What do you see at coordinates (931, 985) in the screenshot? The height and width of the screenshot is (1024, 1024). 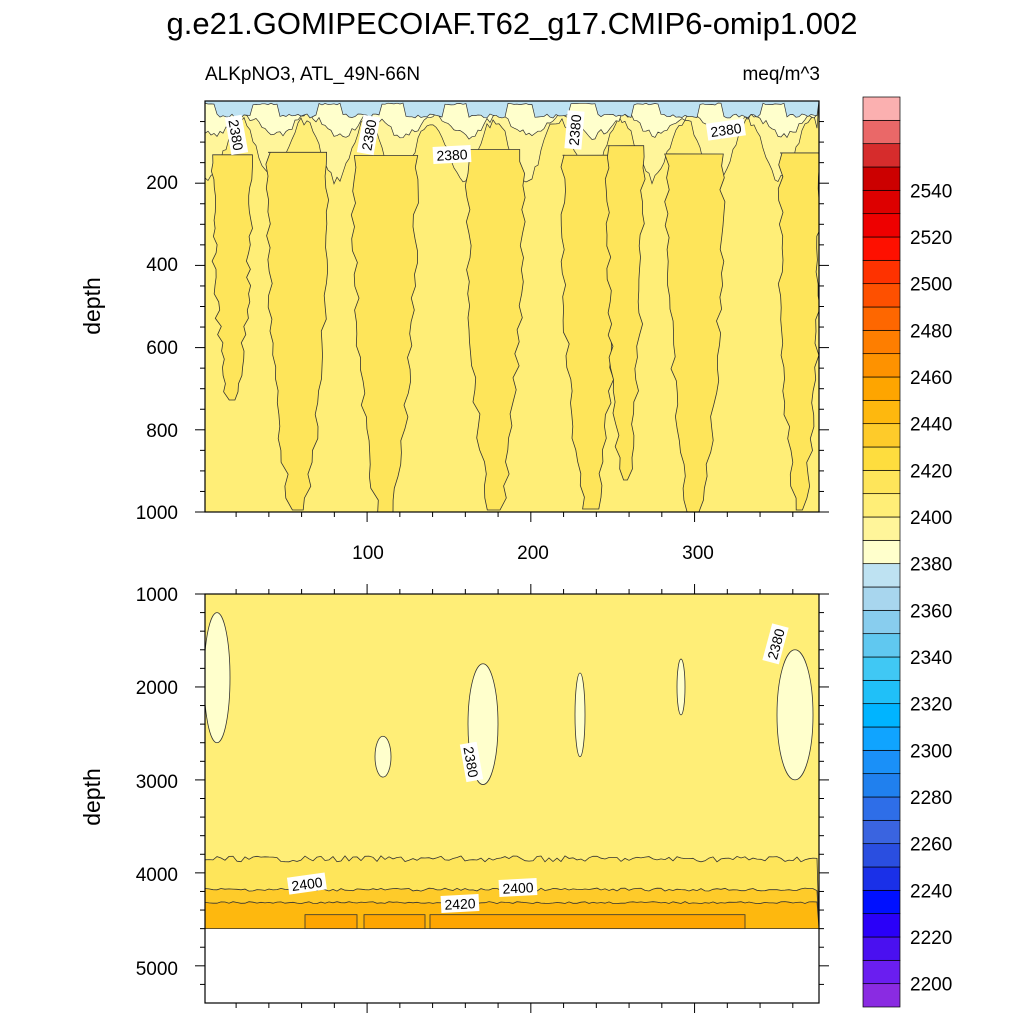 I see `colorbar-label-2200: 2200` at bounding box center [931, 985].